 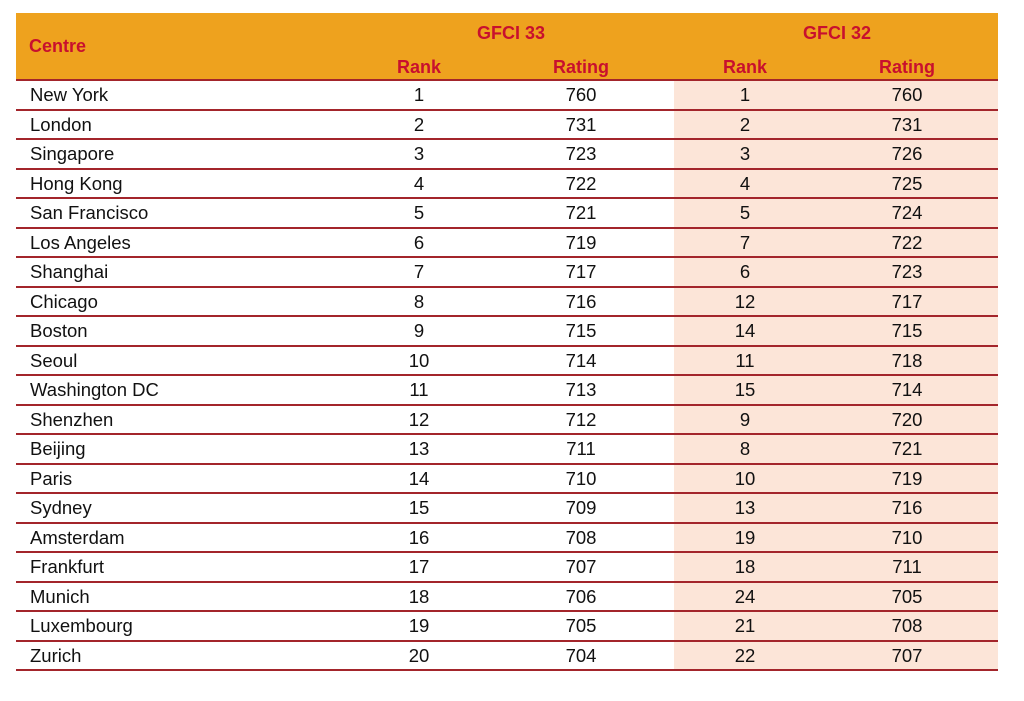 I want to click on cell-rating-32: 710, so click(x=907, y=537).